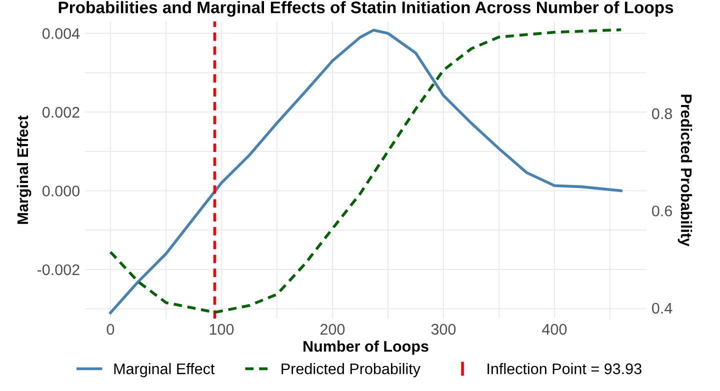 The image size is (720, 391). I want to click on x-tick-label: 0, so click(110, 329).